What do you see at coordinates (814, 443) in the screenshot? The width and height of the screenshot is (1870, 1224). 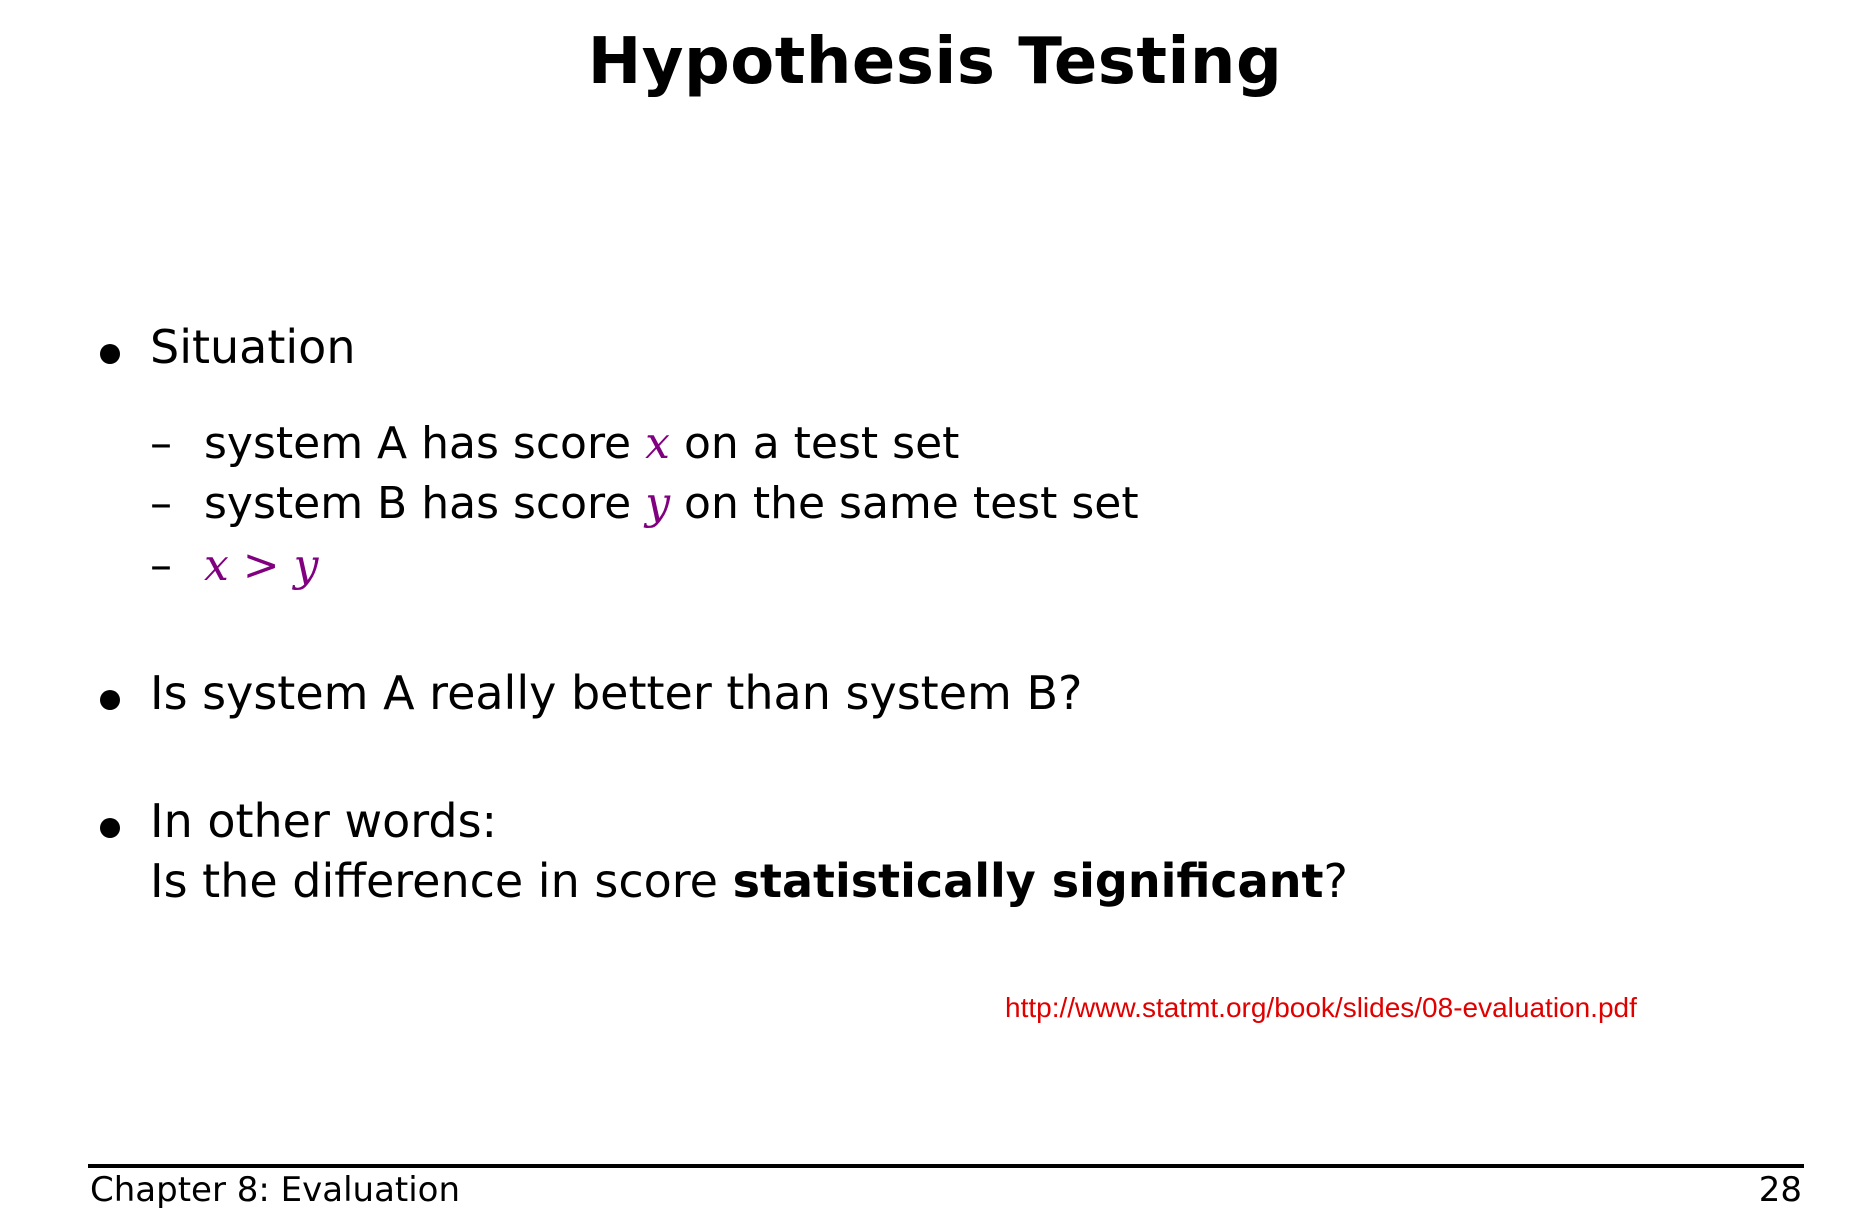 I see `sub-item-text: on a test set` at bounding box center [814, 443].